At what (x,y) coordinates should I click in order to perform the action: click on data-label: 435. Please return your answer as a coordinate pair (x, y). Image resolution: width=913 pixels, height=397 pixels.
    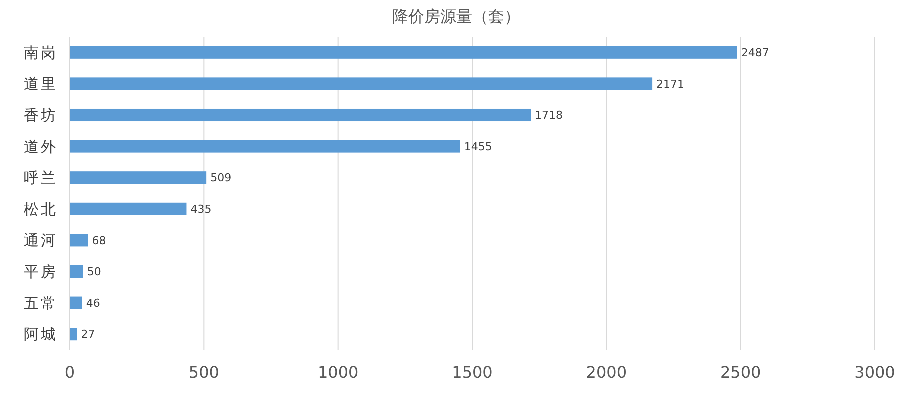
    Looking at the image, I should click on (201, 209).